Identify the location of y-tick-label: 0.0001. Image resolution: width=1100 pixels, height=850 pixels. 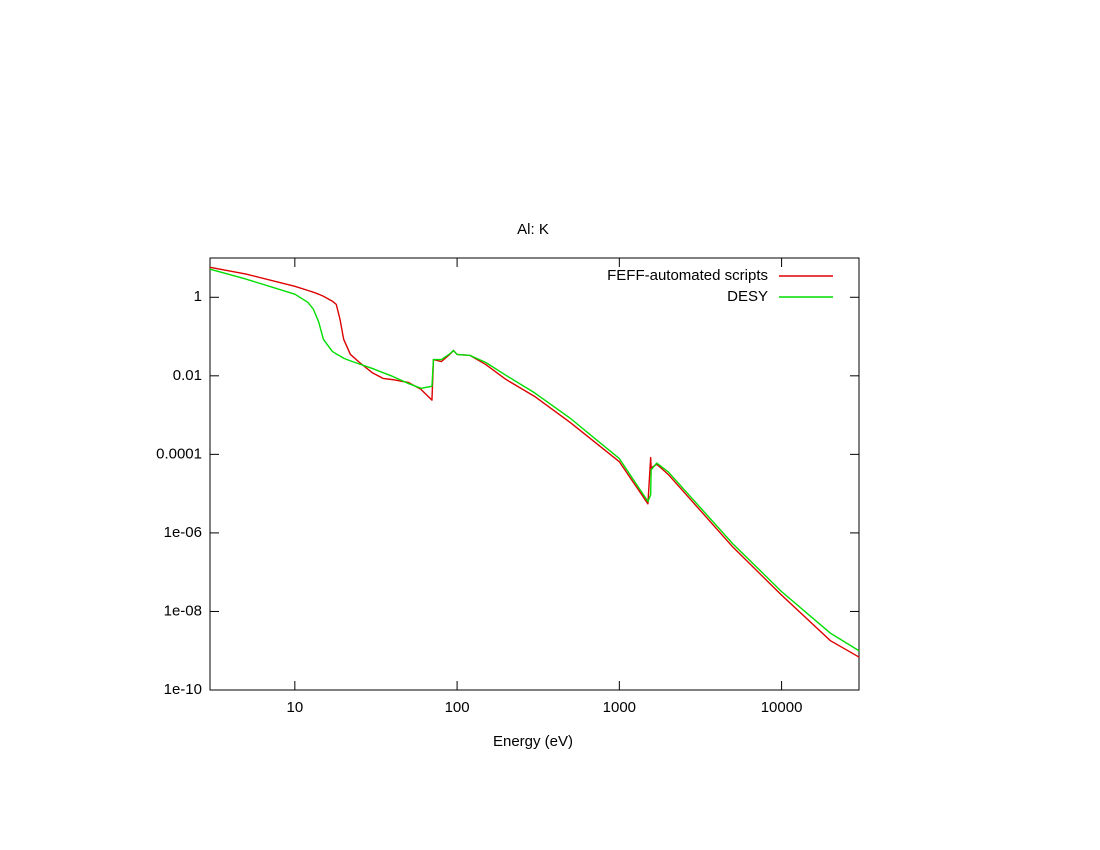
(179, 453).